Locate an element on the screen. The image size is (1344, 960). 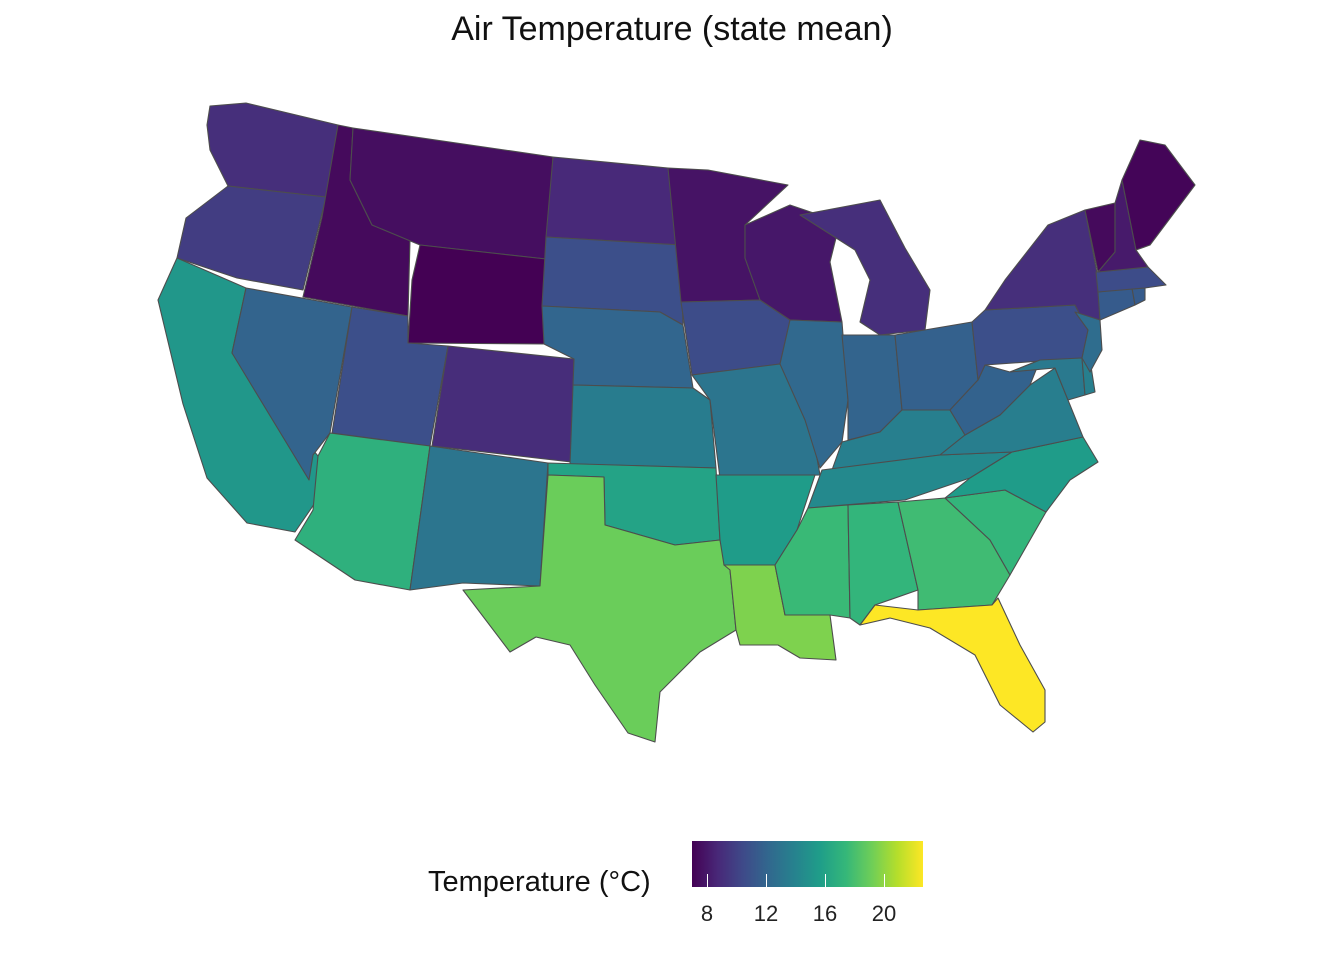
legend-tick-label: 8 is located at coordinates (707, 913).